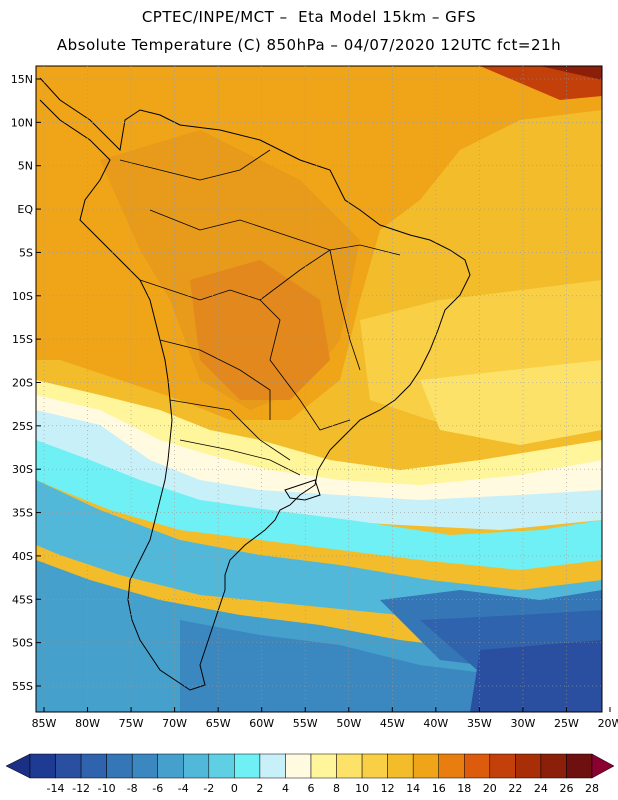 This screenshot has width=618, height=800. I want to click on lat-label: 20S, so click(22, 382).